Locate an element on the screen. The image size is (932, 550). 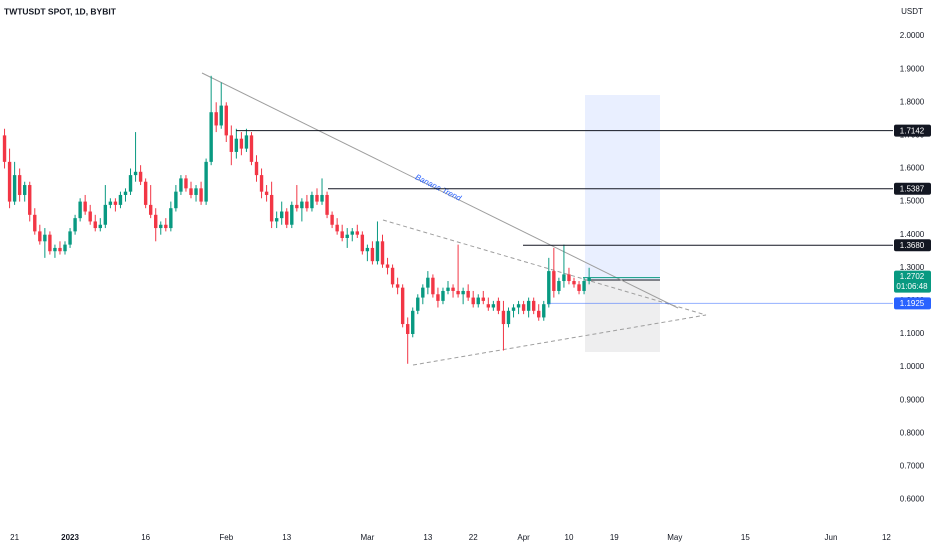
trend-label: Banana Trend is located at coordinates (438, 188).